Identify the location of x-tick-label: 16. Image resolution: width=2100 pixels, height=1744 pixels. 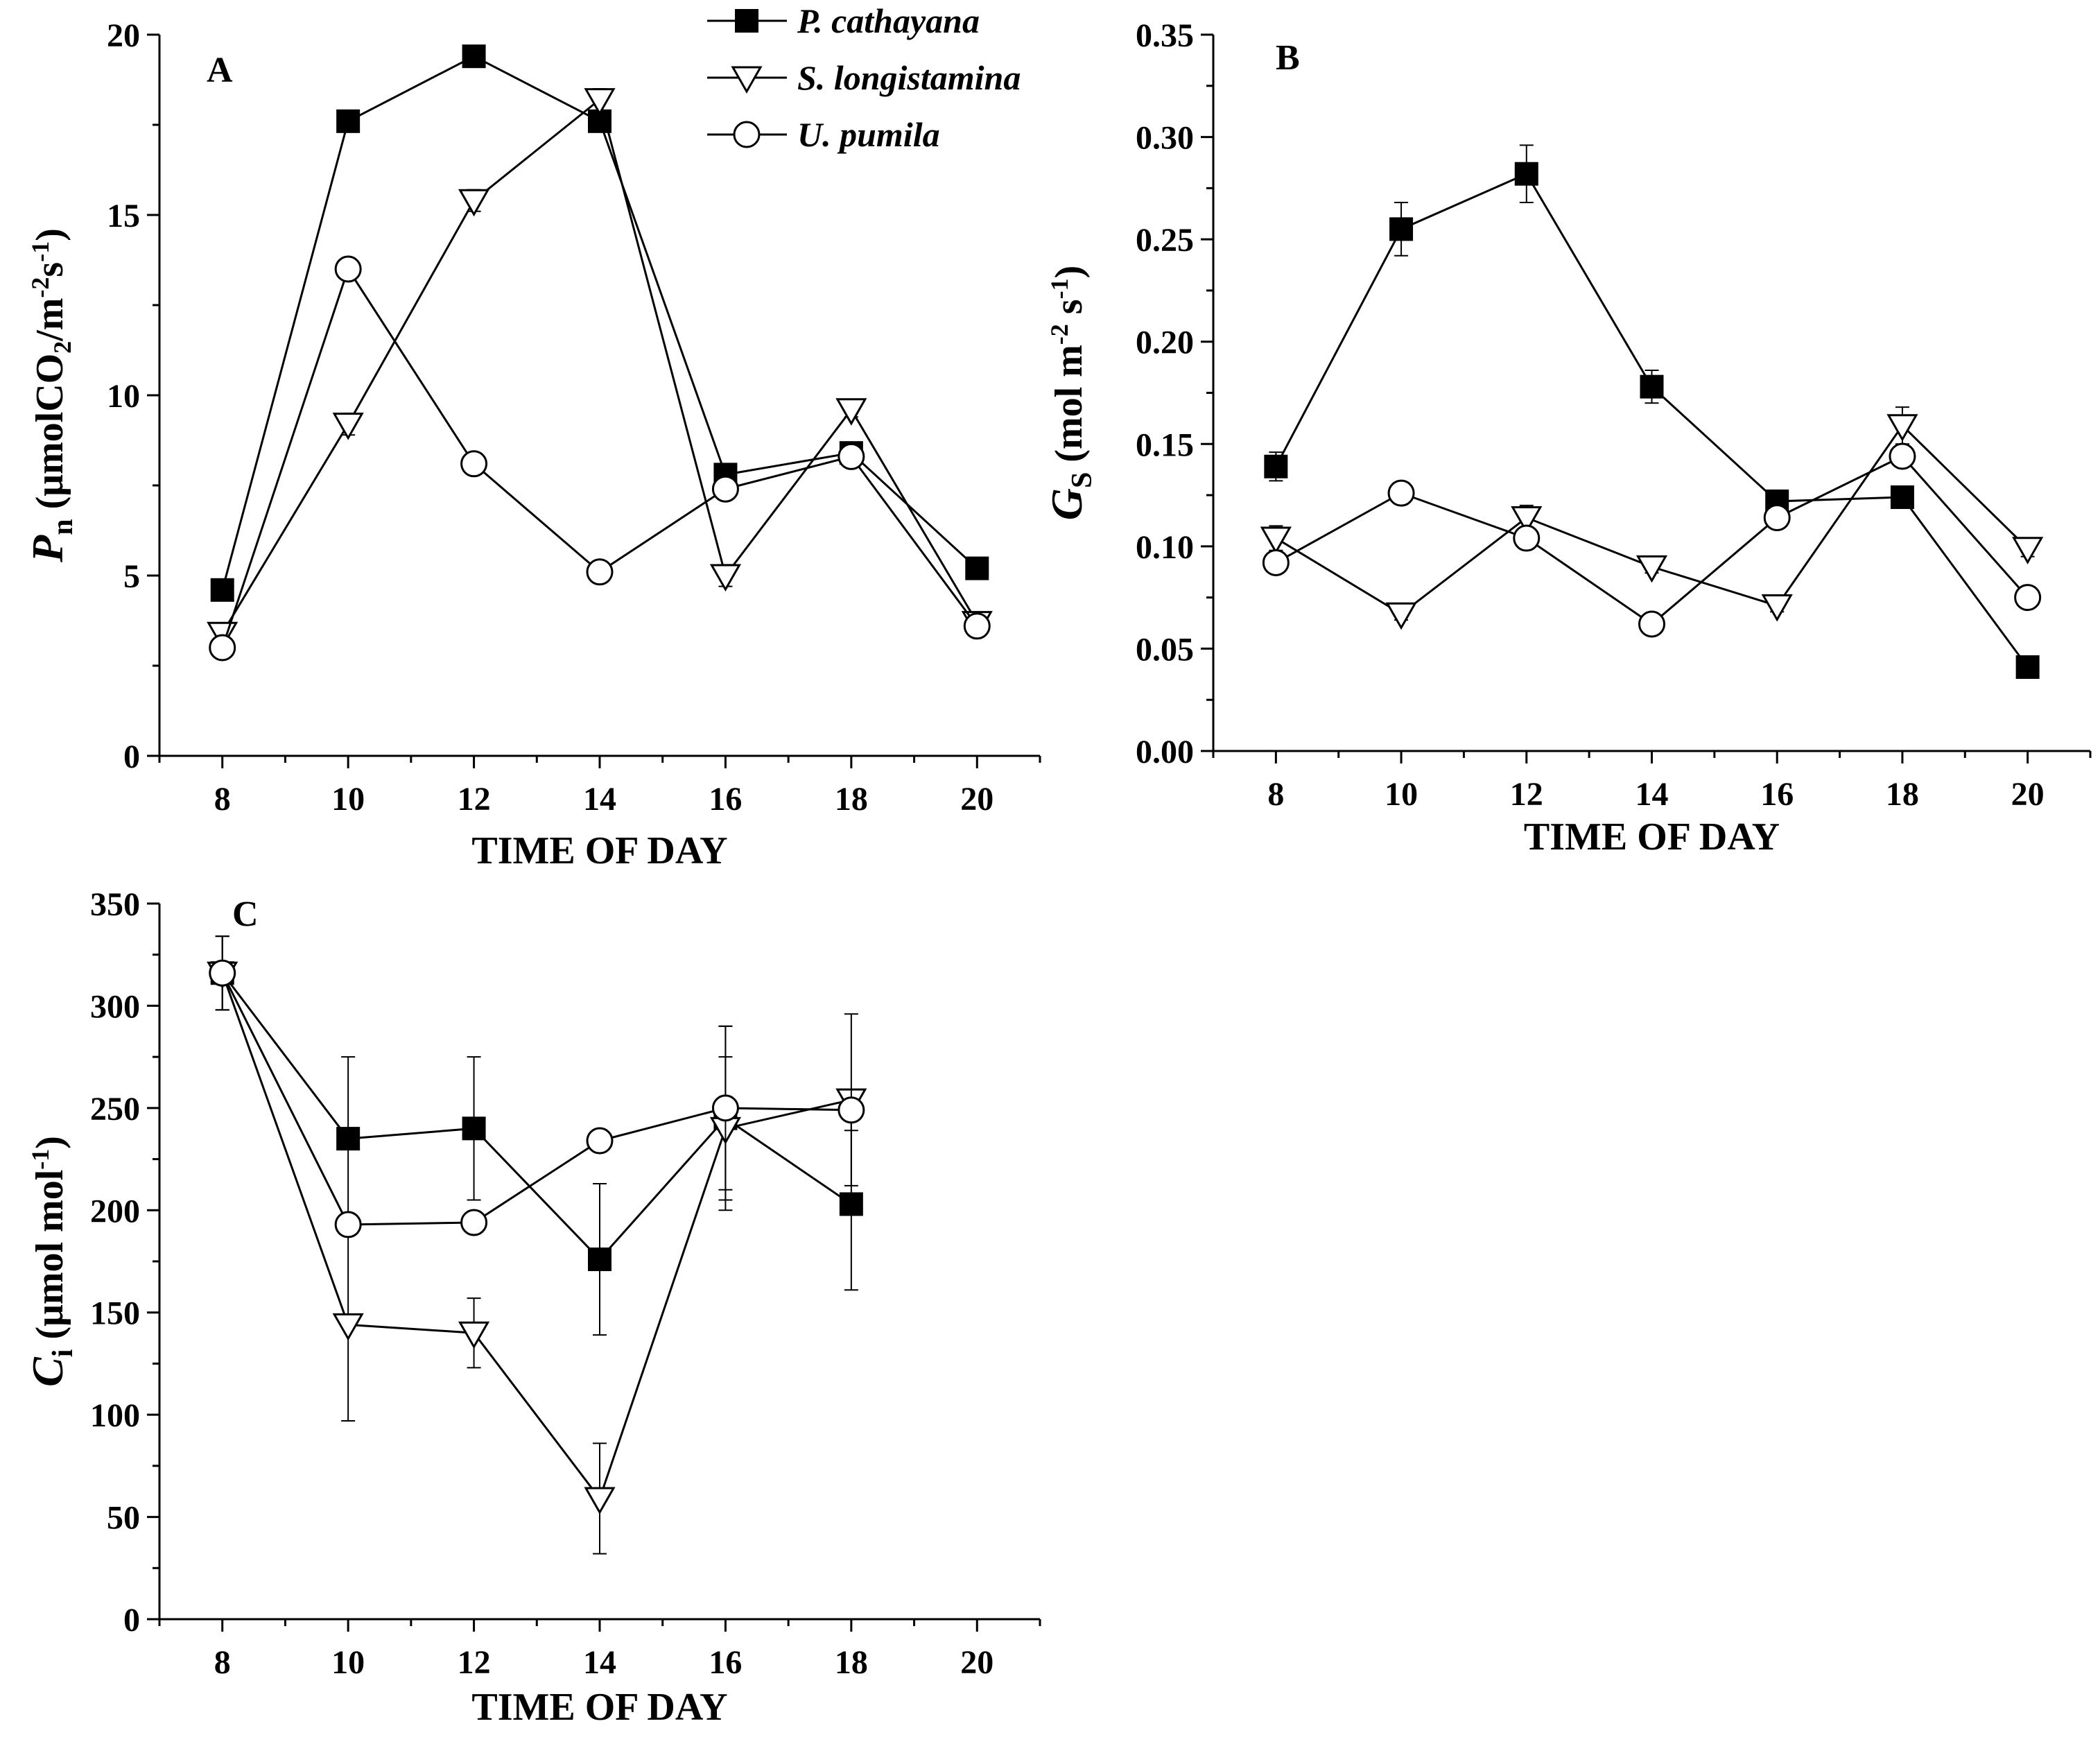
(725, 799).